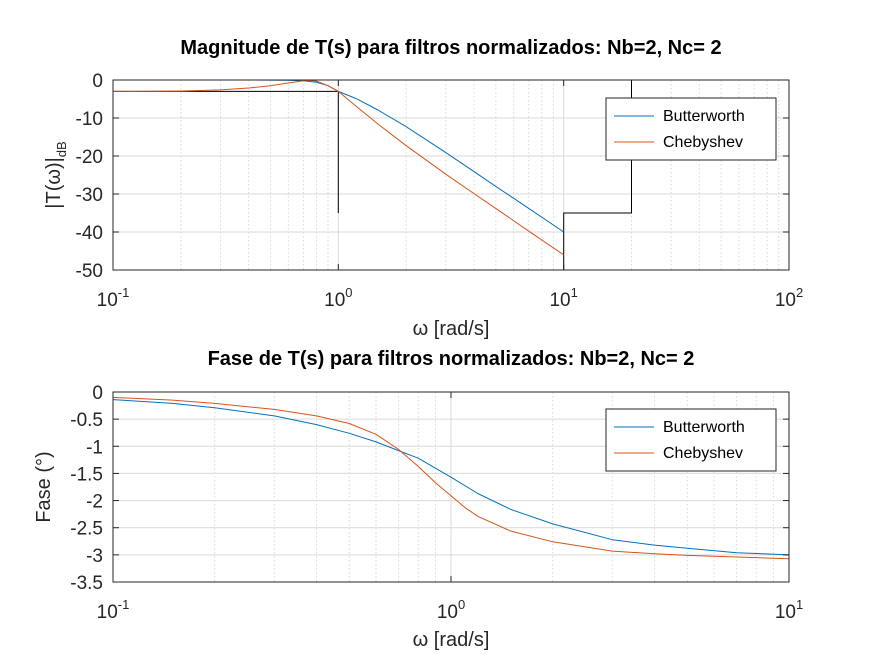  What do you see at coordinates (113, 298) in the screenshot?
I see `magnitude-x-tick-label: 10⁻¹` at bounding box center [113, 298].